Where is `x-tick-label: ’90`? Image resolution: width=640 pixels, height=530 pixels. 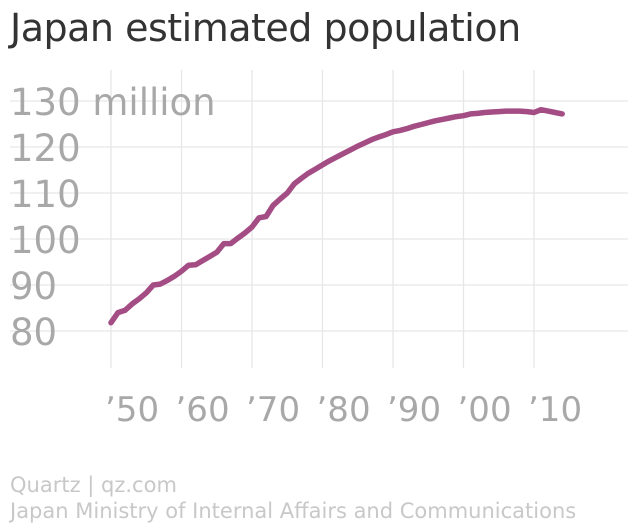
x-tick-label: ’90 is located at coordinates (414, 410).